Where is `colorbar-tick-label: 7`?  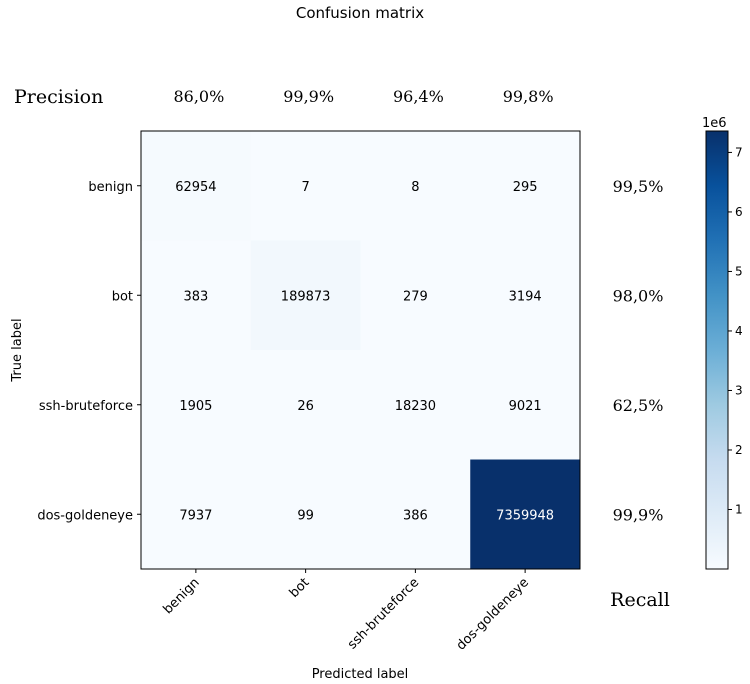 colorbar-tick-label: 7 is located at coordinates (739, 152).